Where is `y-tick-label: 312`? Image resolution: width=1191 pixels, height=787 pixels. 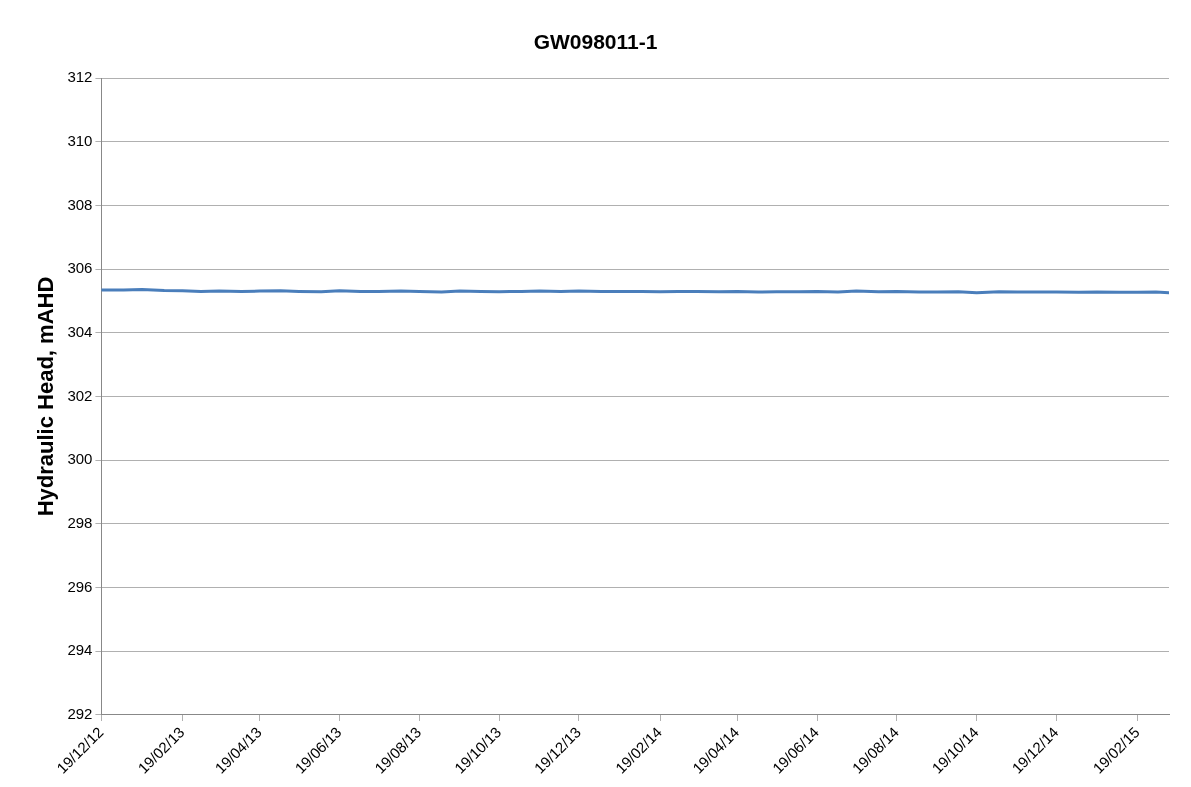 y-tick-label: 312 is located at coordinates (80, 77).